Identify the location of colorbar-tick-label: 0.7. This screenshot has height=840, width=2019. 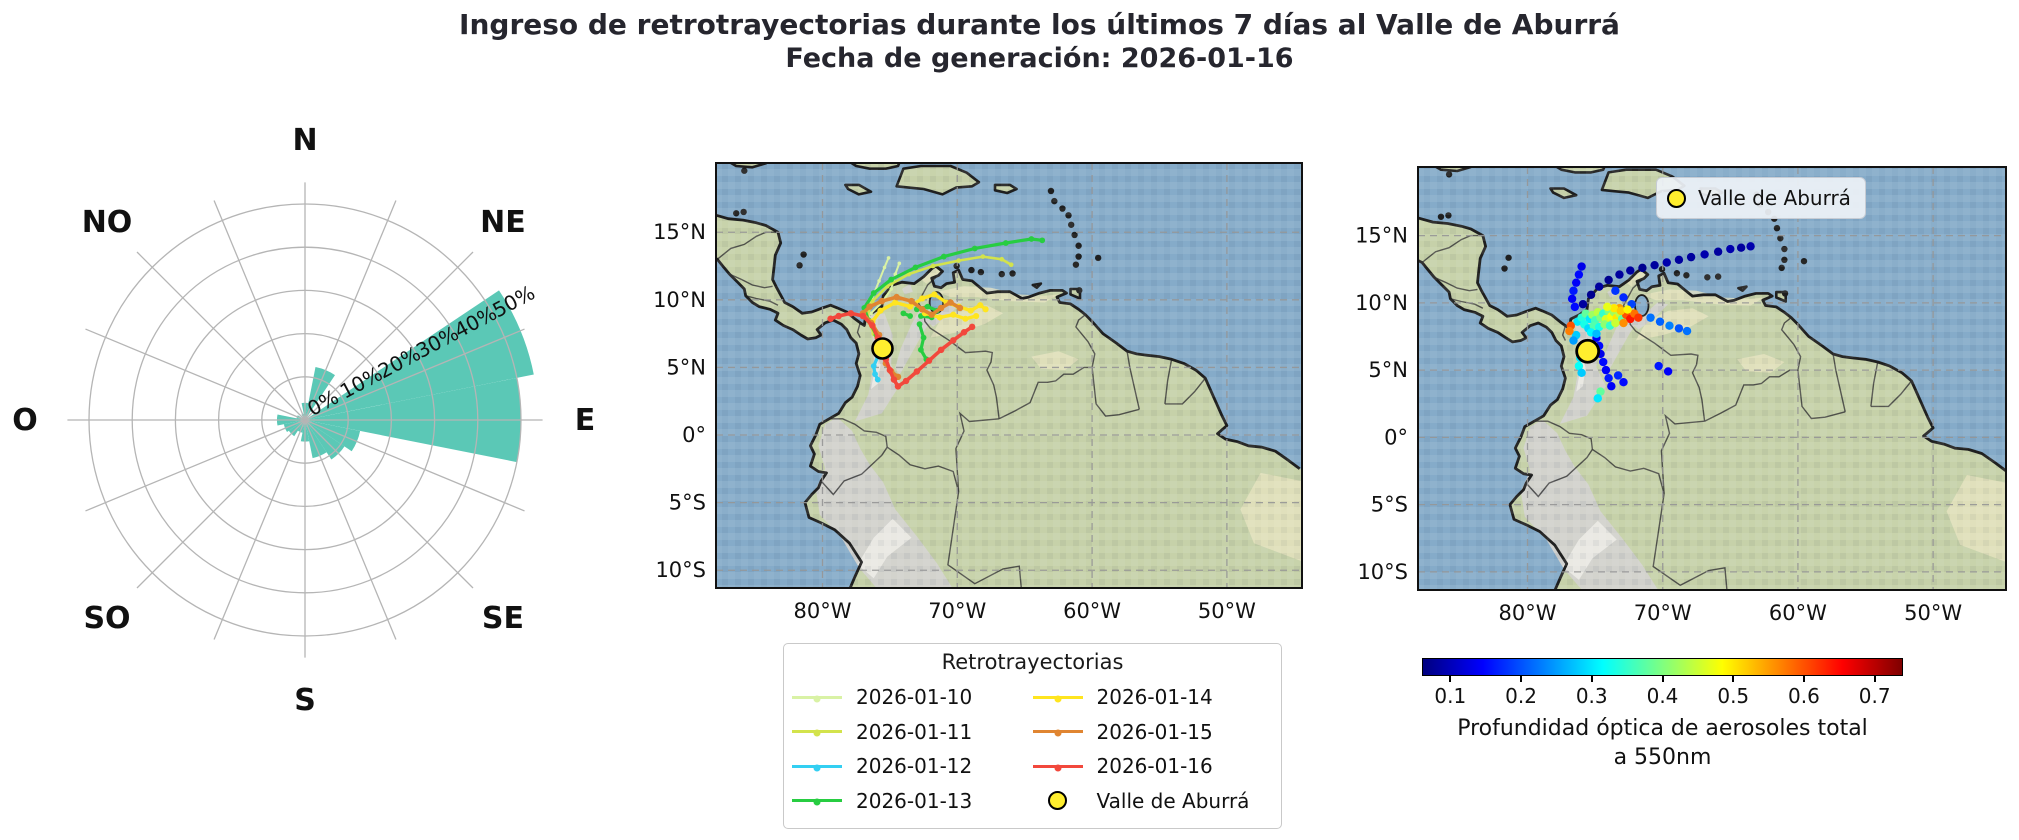
(1874, 696).